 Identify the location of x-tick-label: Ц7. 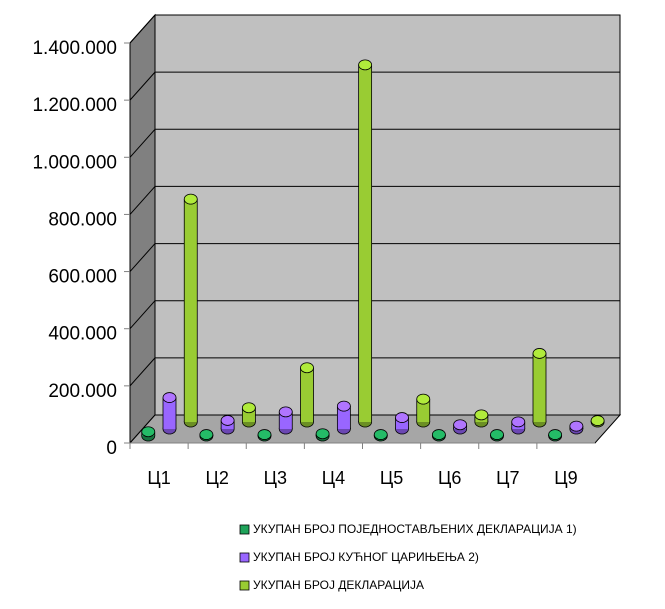
(507, 478).